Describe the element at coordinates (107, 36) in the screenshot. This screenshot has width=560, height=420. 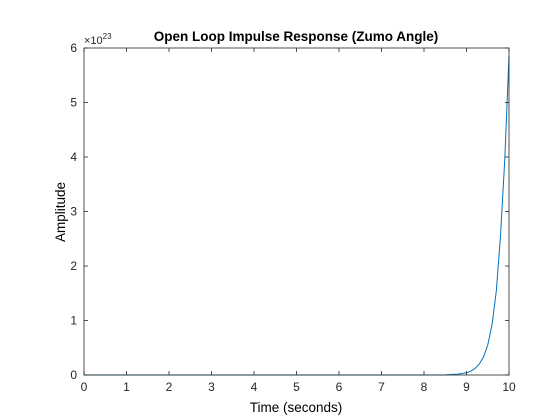
I see `y-exponent-power: 23` at that location.